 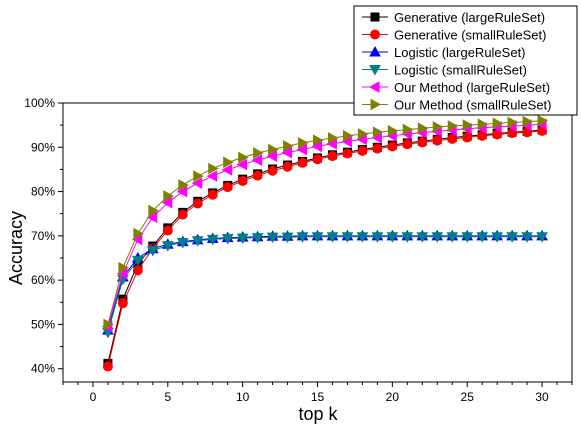 What do you see at coordinates (39, 103) in the screenshot?
I see `y-tick-label: 100%` at bounding box center [39, 103].